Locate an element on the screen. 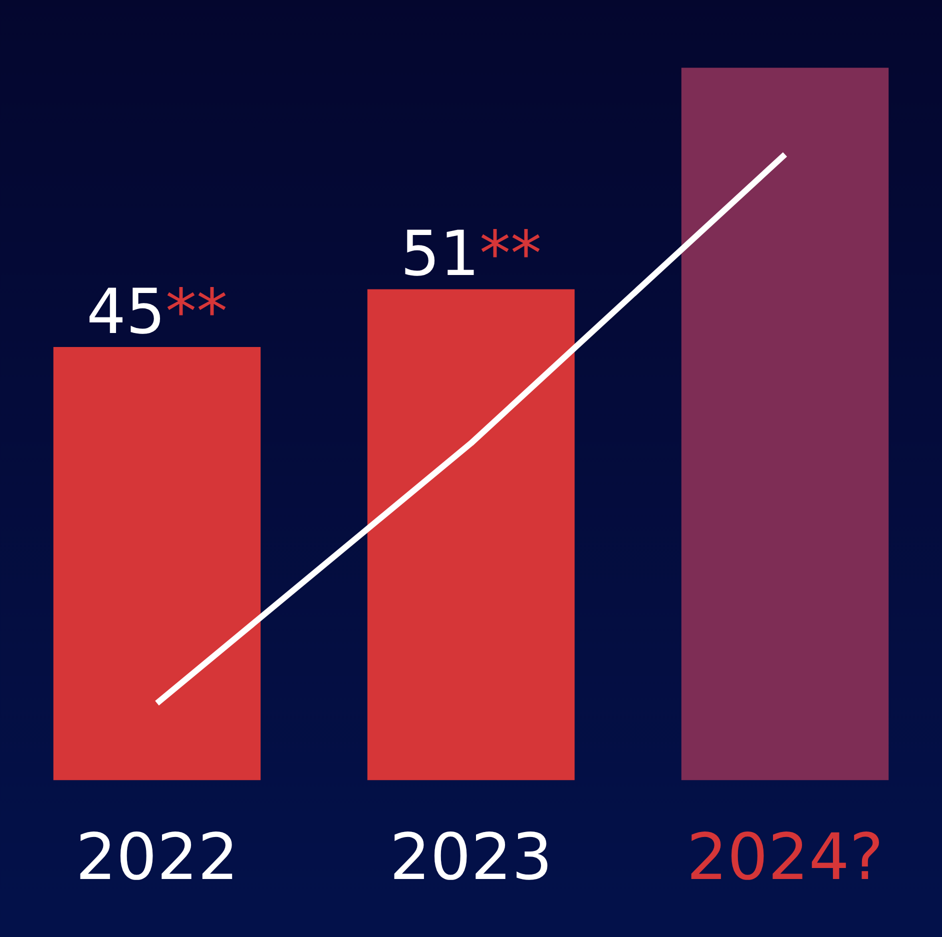  data-label: 45** is located at coordinates (157, 311).